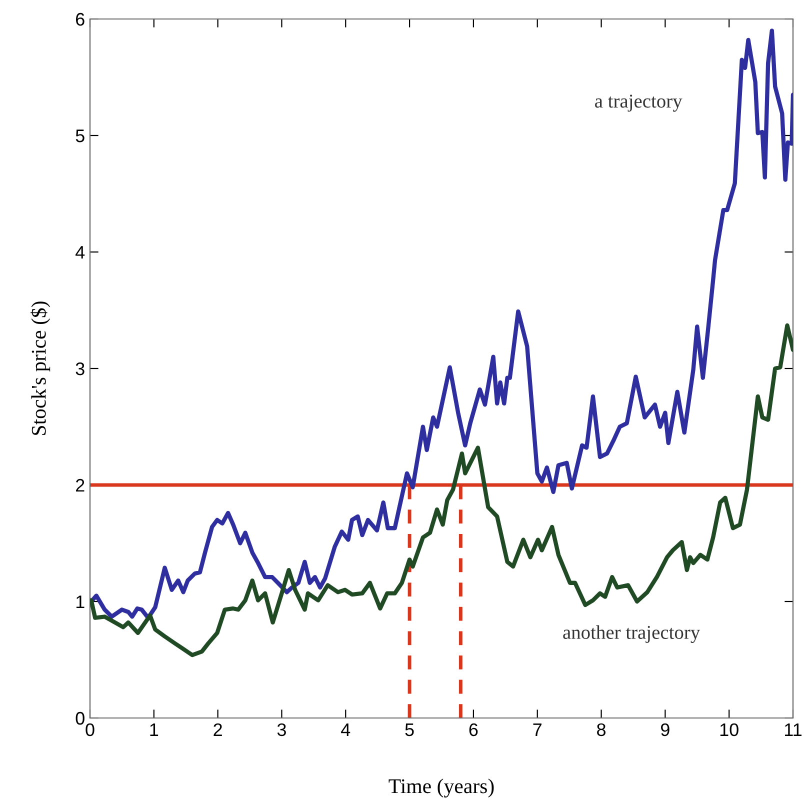  Describe the element at coordinates (473, 729) in the screenshot. I see `x-tick-label: 6` at that location.